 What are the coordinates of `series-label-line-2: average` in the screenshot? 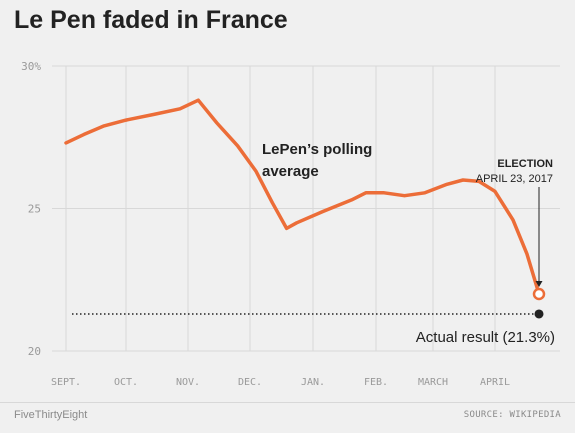 It's located at (290, 171).